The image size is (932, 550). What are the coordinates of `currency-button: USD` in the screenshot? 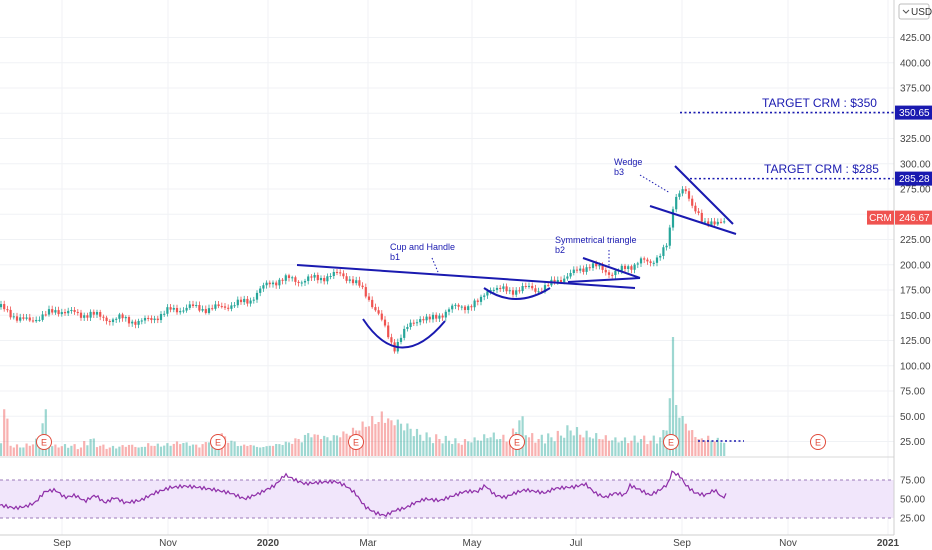 It's located at (915, 11).